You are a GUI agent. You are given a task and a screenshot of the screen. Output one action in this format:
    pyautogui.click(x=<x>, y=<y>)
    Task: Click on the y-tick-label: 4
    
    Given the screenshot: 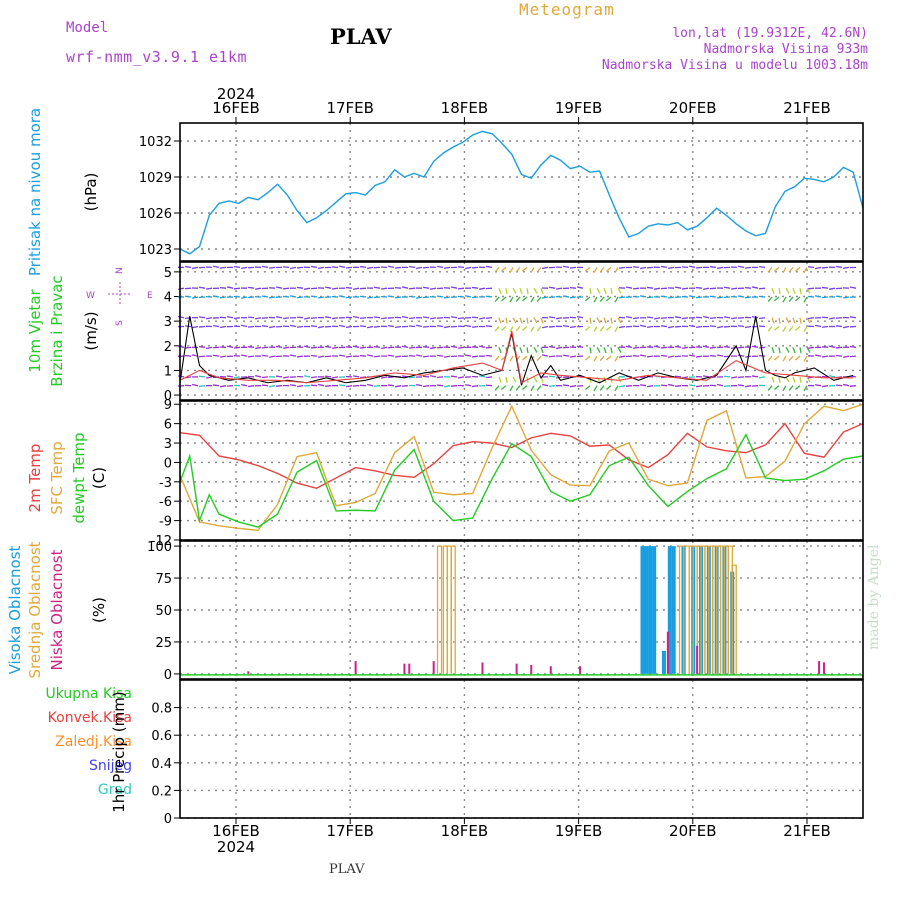 What is the action you would take?
    pyautogui.click(x=168, y=298)
    